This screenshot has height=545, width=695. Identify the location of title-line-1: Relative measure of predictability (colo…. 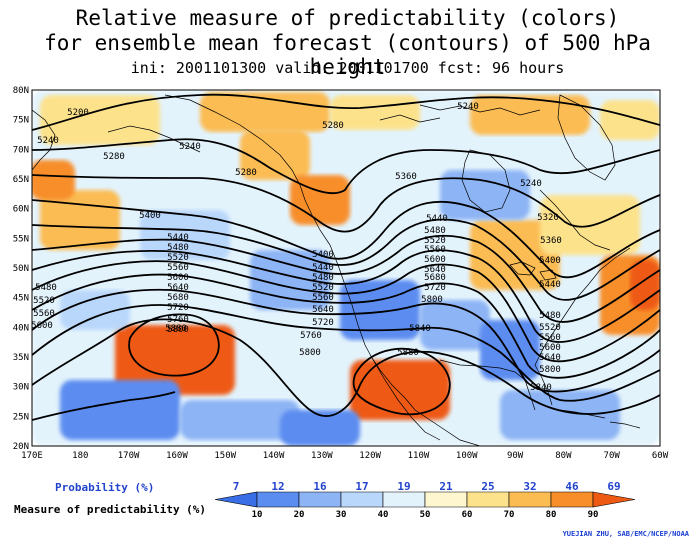
(347, 18).